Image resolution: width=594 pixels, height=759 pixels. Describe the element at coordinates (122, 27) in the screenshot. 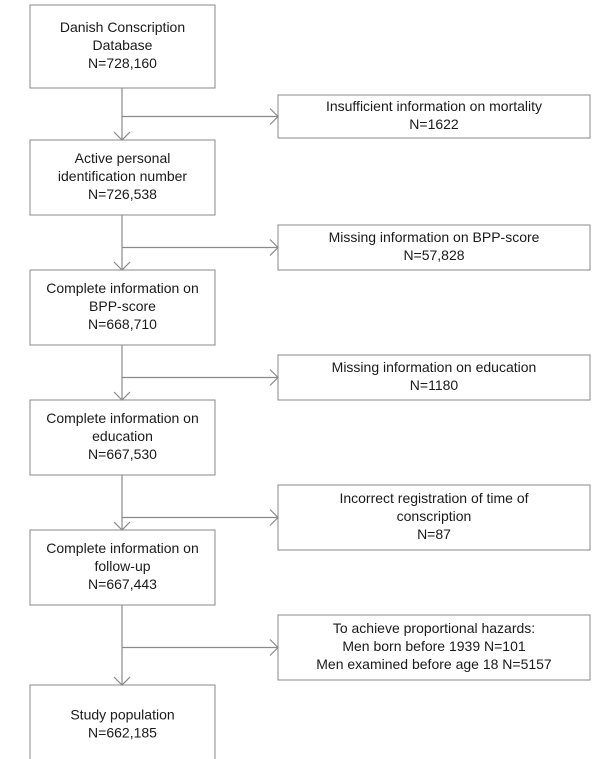

I see `step-box-text: Danish Conscription` at that location.